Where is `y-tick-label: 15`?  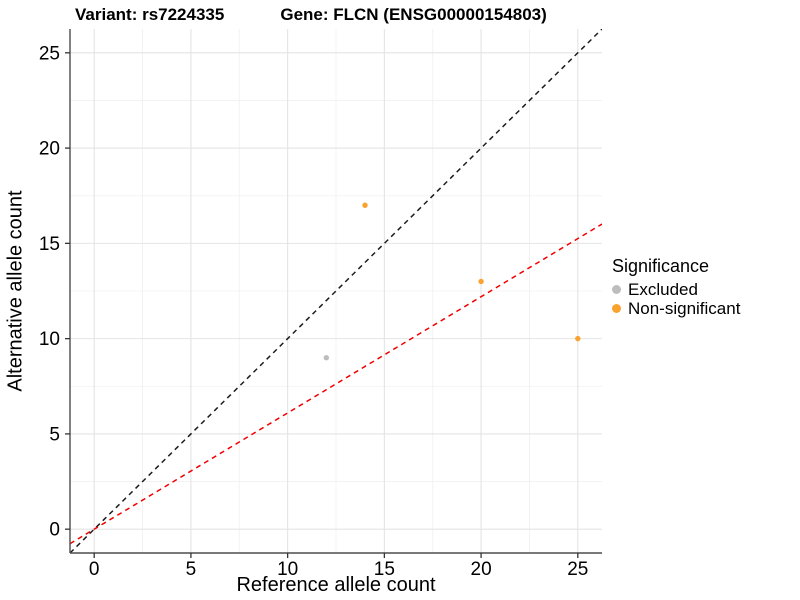
y-tick-label: 15 is located at coordinates (49, 244).